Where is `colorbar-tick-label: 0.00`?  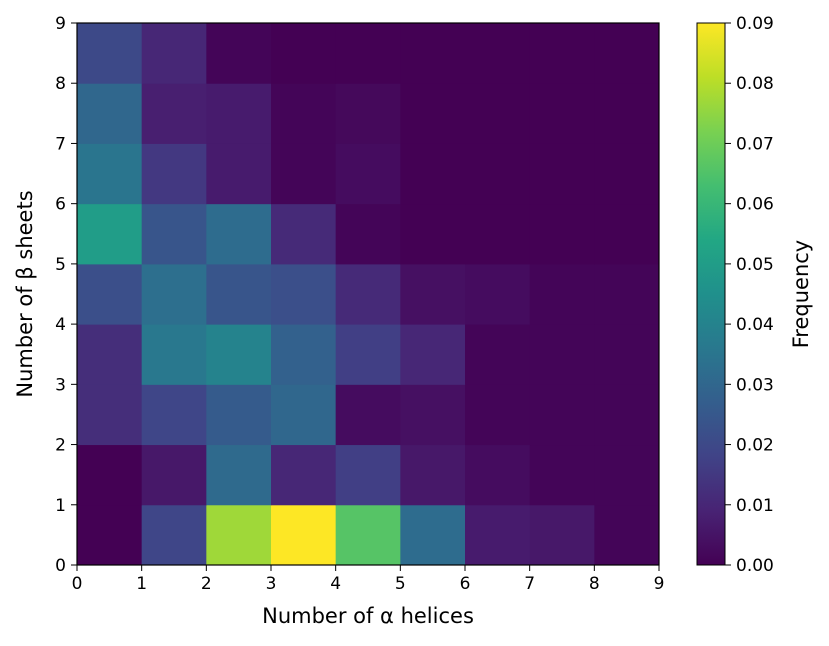 colorbar-tick-label: 0.00 is located at coordinates (755, 566).